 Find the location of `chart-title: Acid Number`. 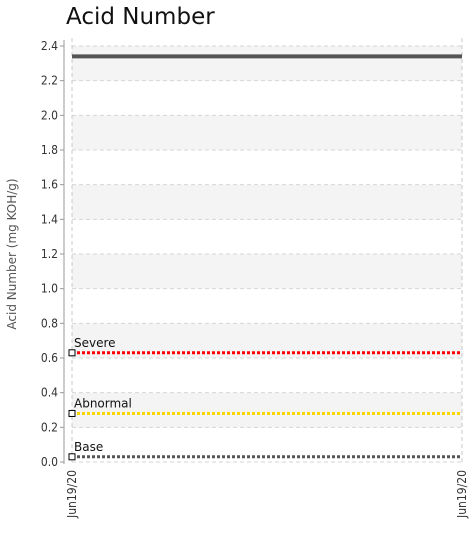

chart-title: Acid Number is located at coordinates (140, 17).